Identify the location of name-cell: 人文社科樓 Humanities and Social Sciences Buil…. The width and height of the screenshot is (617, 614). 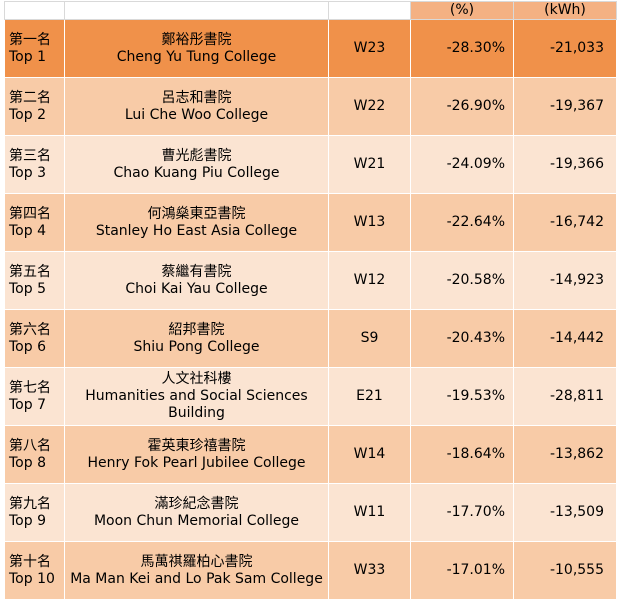
(196, 396).